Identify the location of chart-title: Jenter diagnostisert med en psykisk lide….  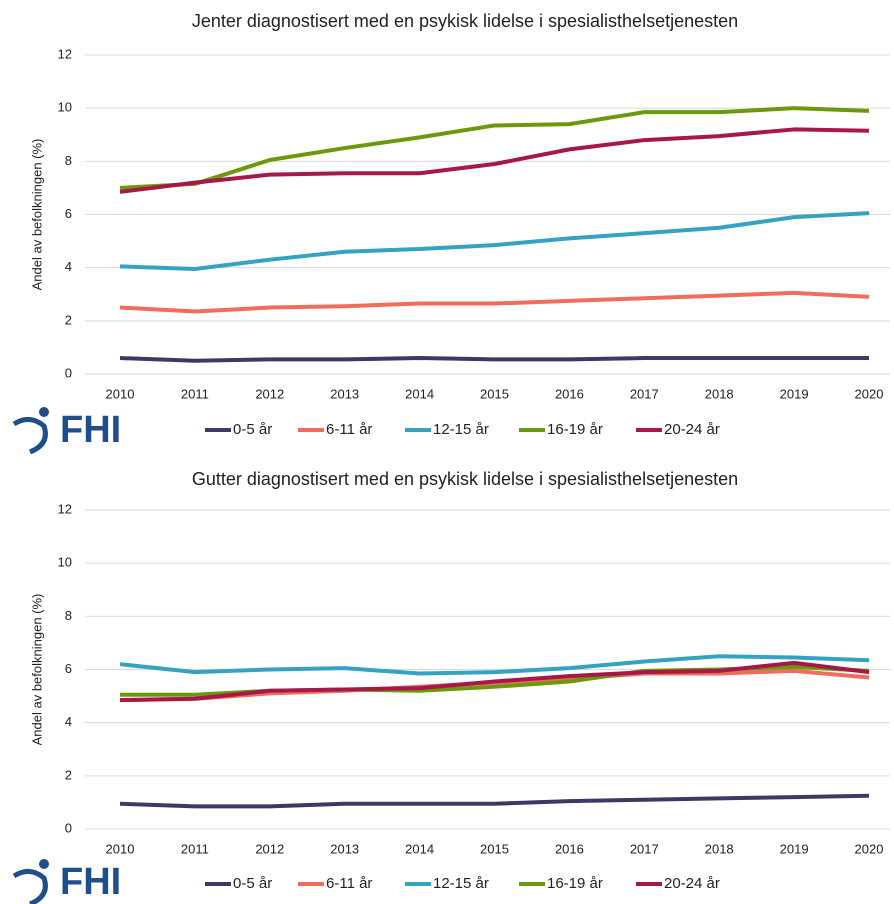
(465, 21).